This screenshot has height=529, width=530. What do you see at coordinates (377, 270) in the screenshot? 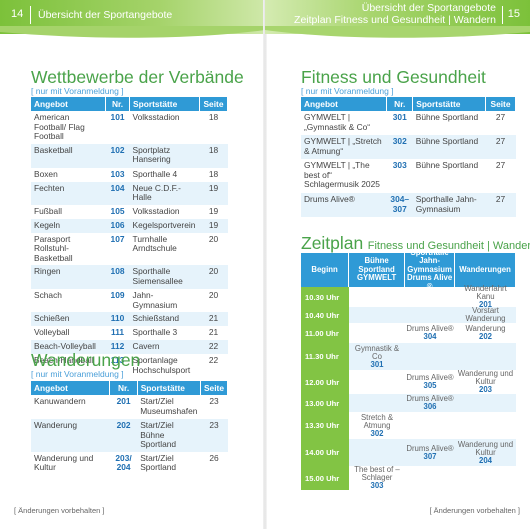
I see `schedule-col-gymwelt: Bühne Sportland GYMWELT` at bounding box center [377, 270].